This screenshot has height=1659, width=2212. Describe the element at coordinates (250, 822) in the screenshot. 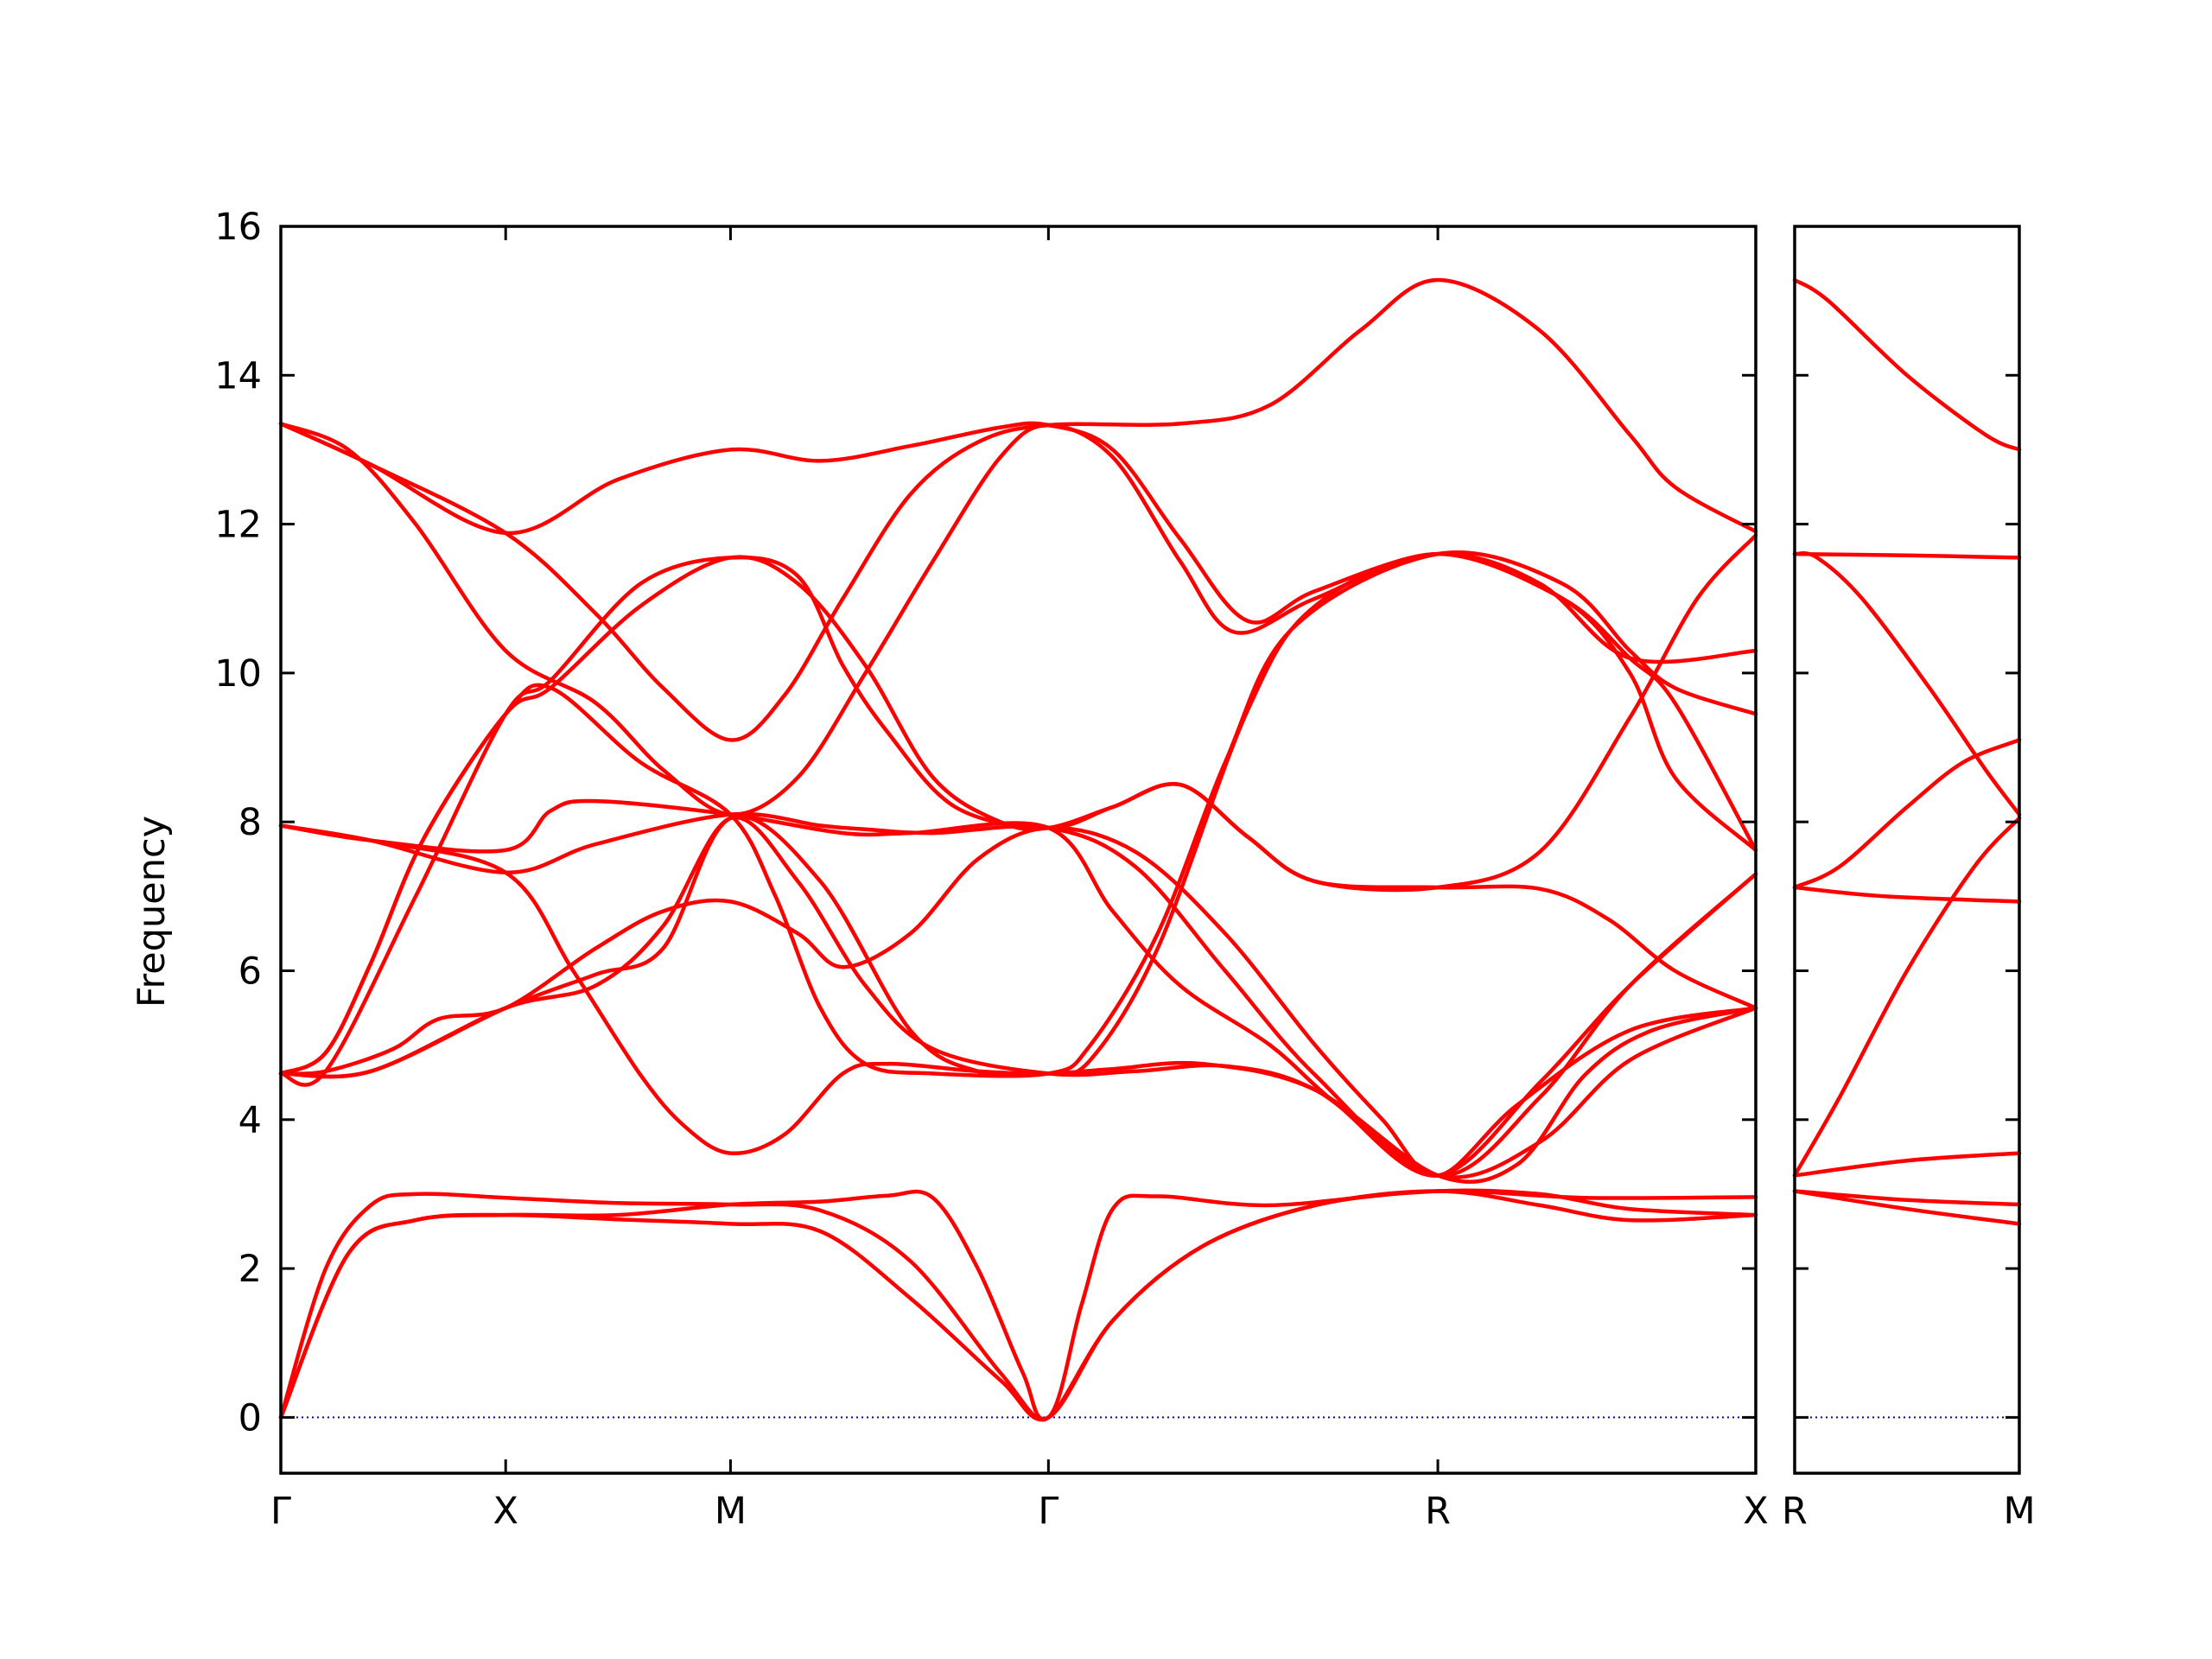

I see `y-tick-label: 8` at that location.